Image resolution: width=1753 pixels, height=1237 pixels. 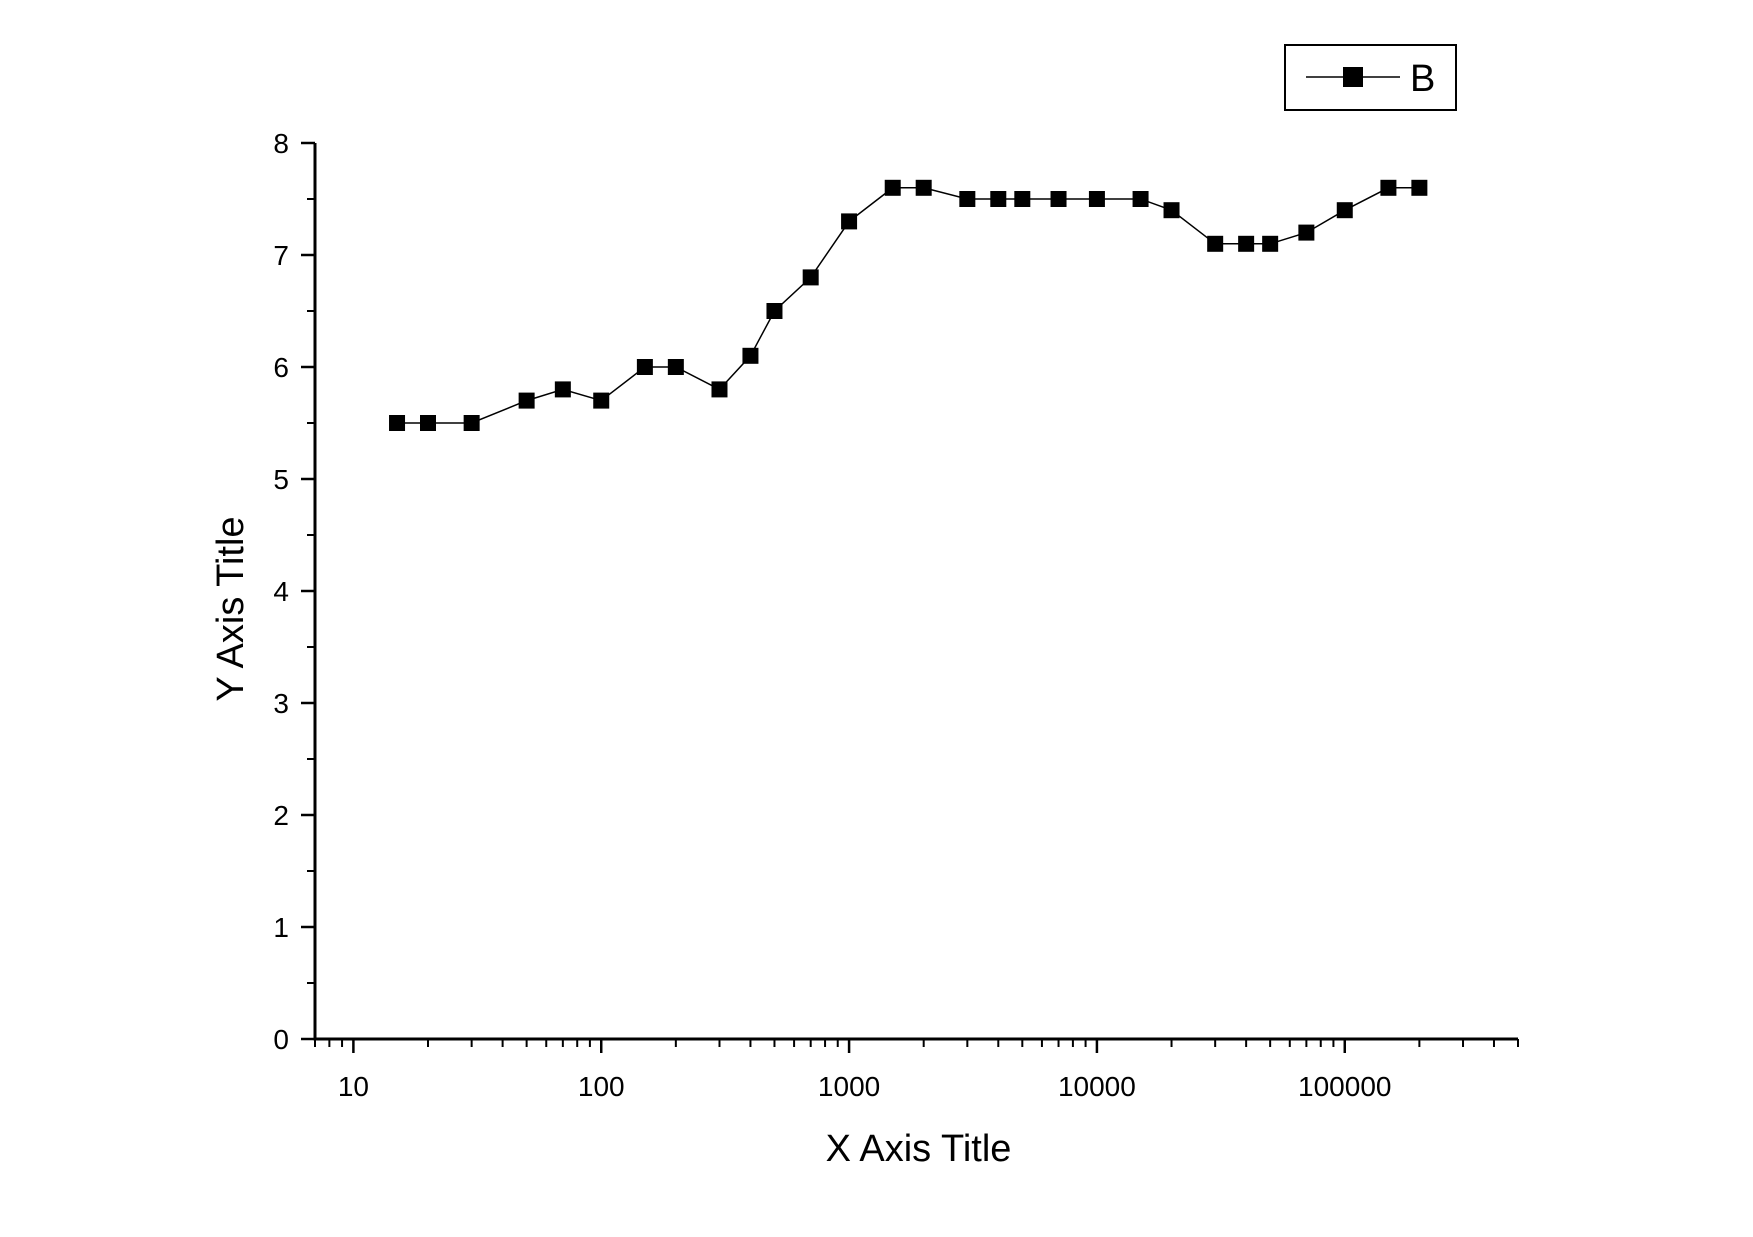 What do you see at coordinates (1370, 77) in the screenshot?
I see `legend: B` at bounding box center [1370, 77].